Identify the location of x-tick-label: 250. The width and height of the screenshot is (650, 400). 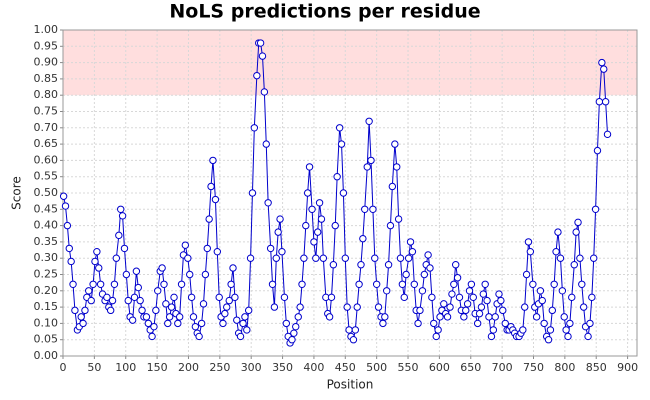
(219, 367).